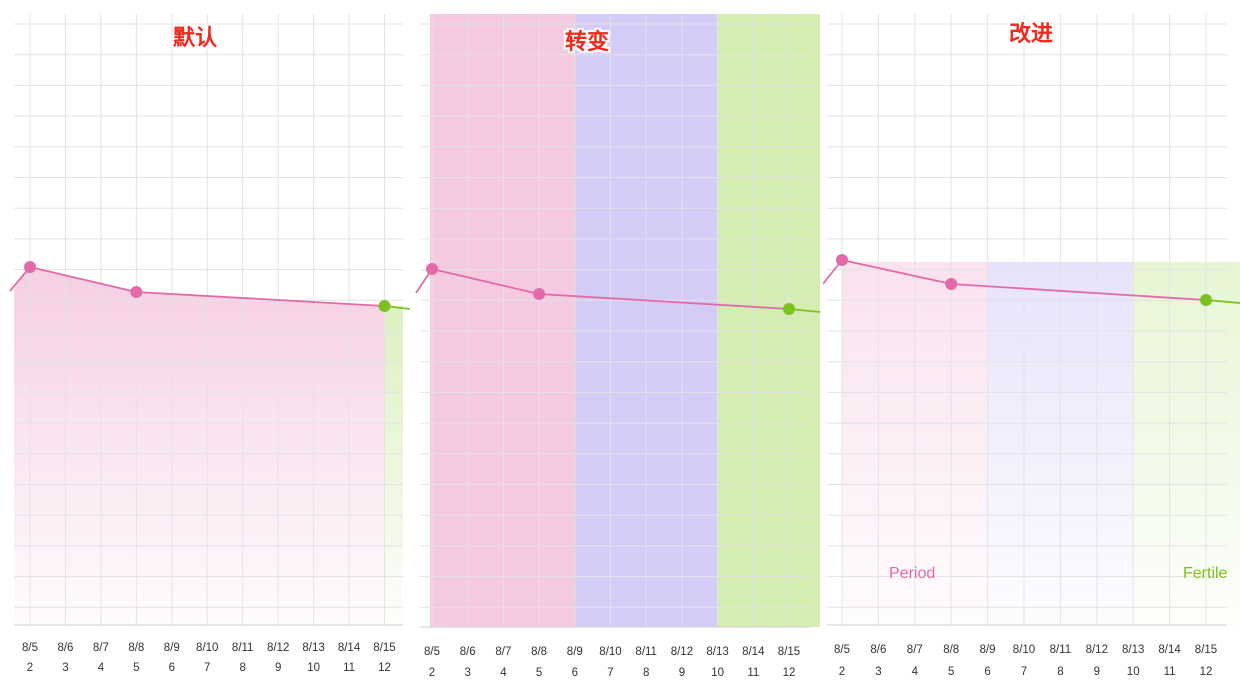 The image size is (1240, 698). I want to click on panel-title-improved: 改进, so click(1031, 34).